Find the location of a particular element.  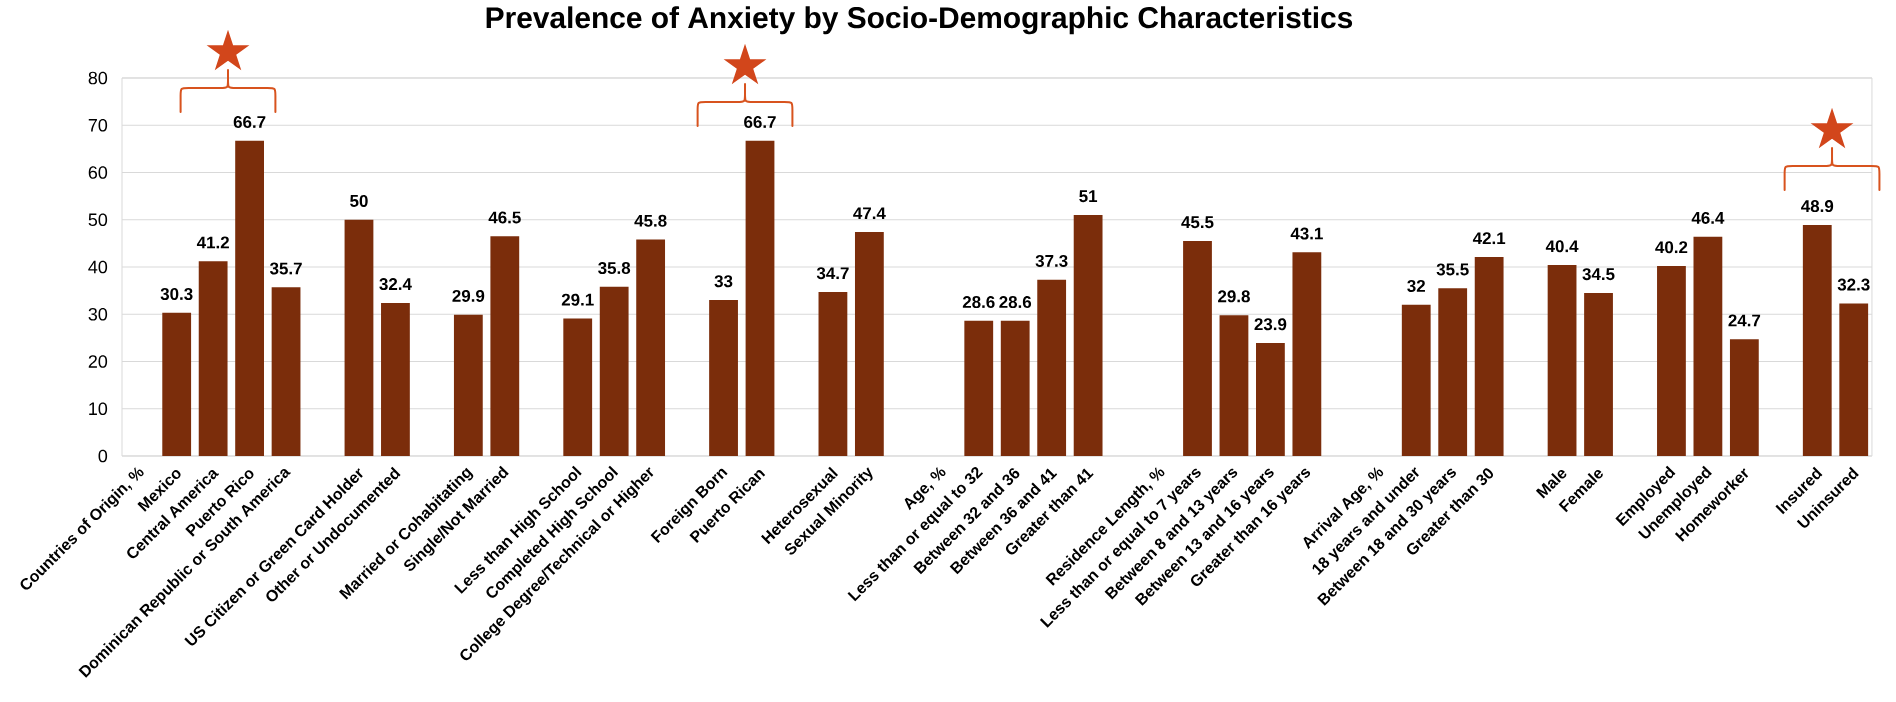

data-label: 40.2 is located at coordinates (1671, 247).